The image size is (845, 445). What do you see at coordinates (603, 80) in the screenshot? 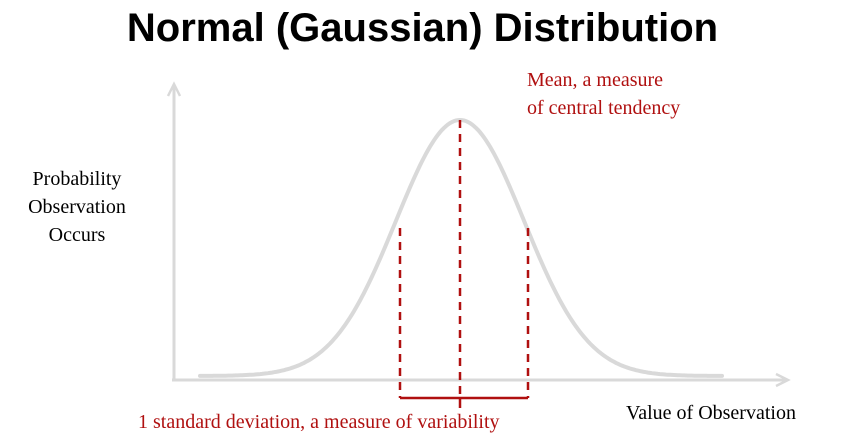
I see `mean-annotation-line: Mean, a measure` at bounding box center [603, 80].